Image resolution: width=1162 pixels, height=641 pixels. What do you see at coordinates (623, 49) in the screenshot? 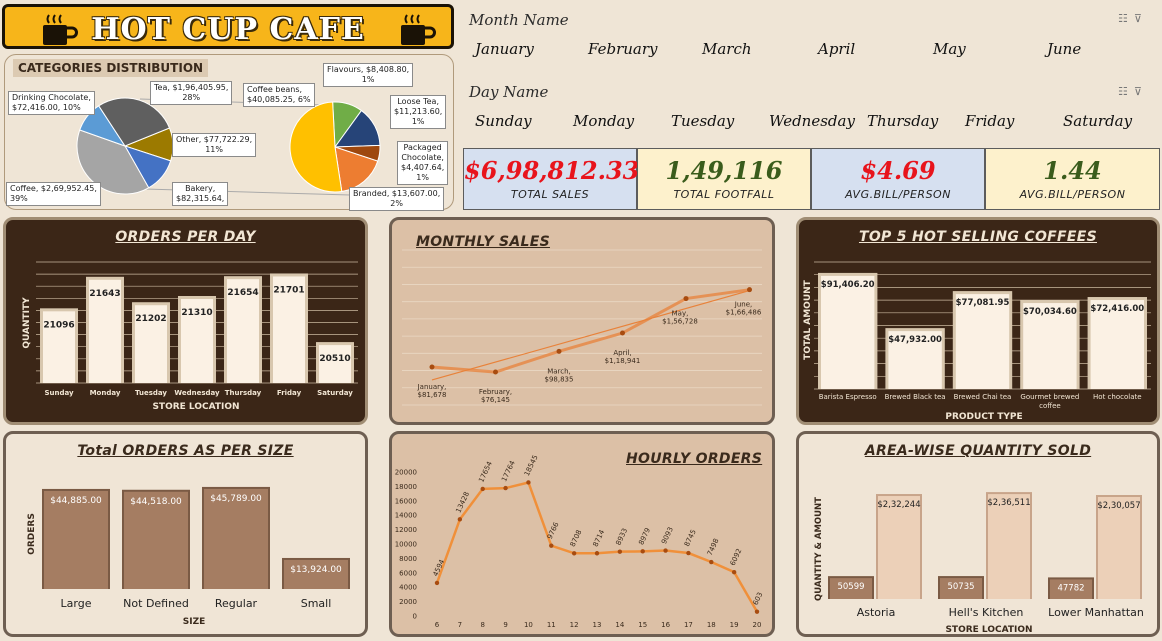
I see `month-item-february: February` at bounding box center [623, 49].